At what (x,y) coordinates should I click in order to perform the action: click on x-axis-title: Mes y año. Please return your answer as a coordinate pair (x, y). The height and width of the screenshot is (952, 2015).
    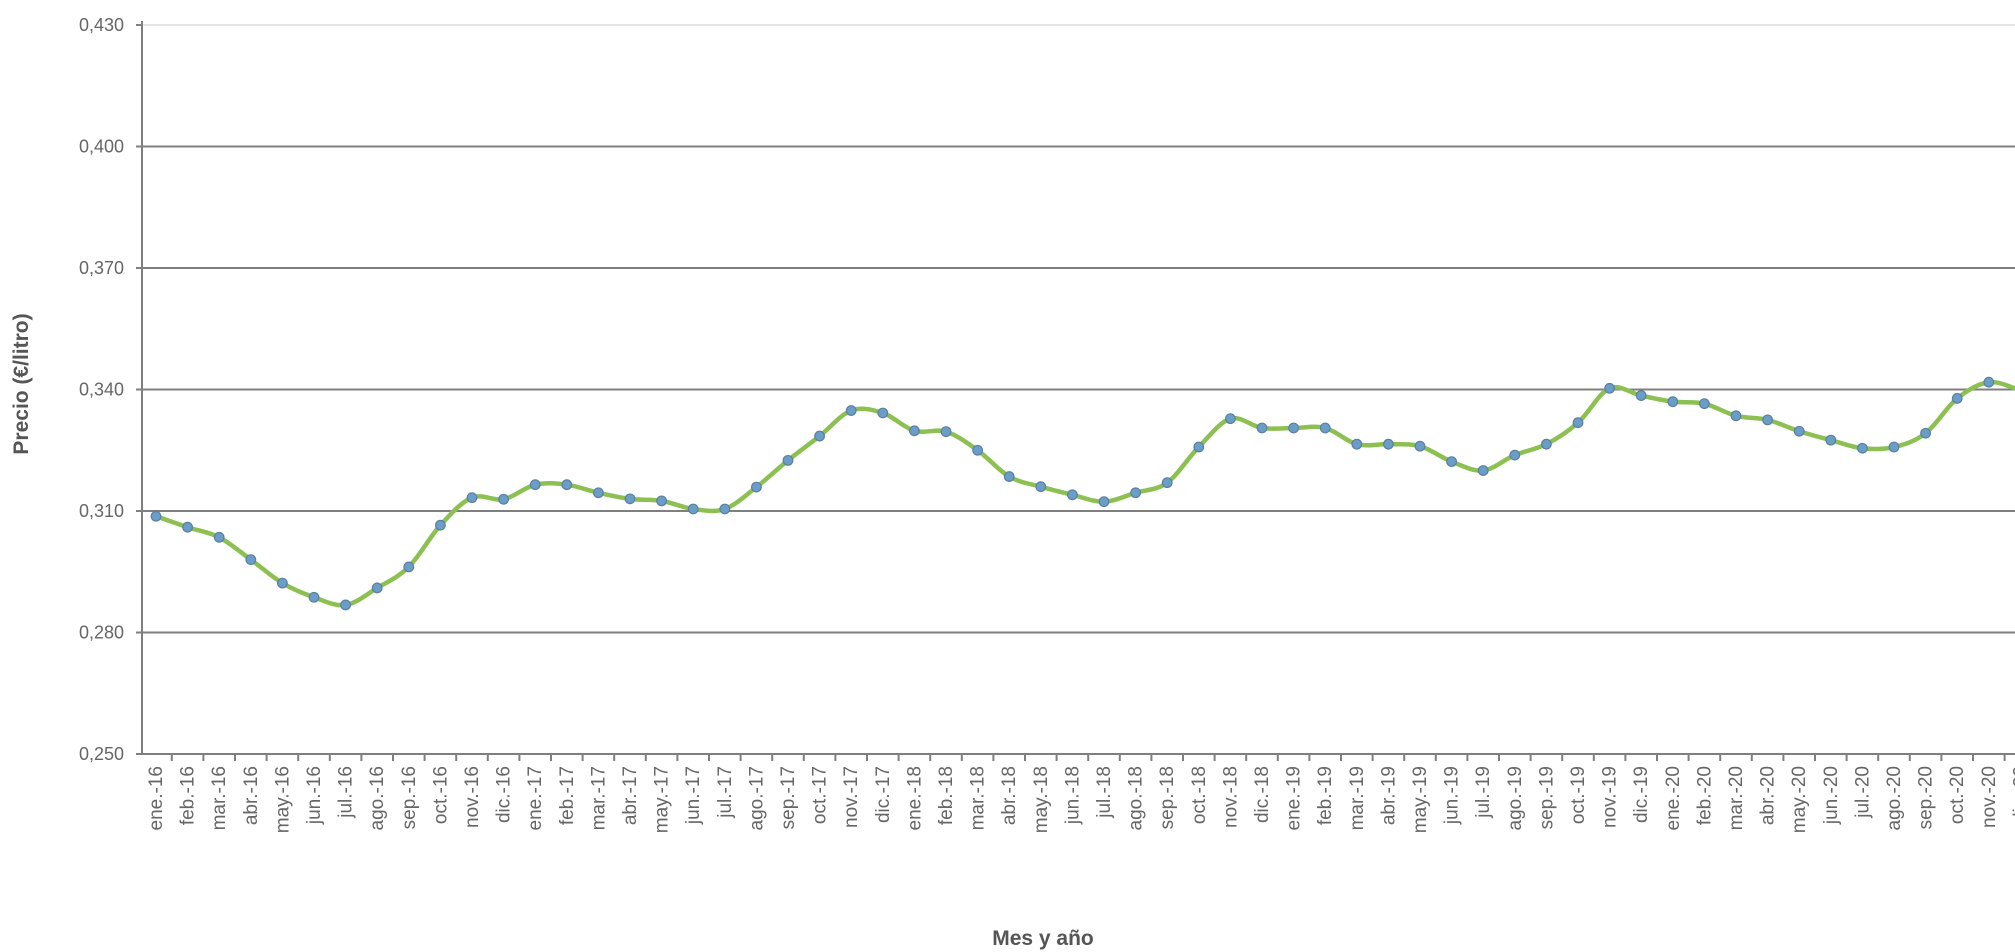
    Looking at the image, I should click on (1043, 938).